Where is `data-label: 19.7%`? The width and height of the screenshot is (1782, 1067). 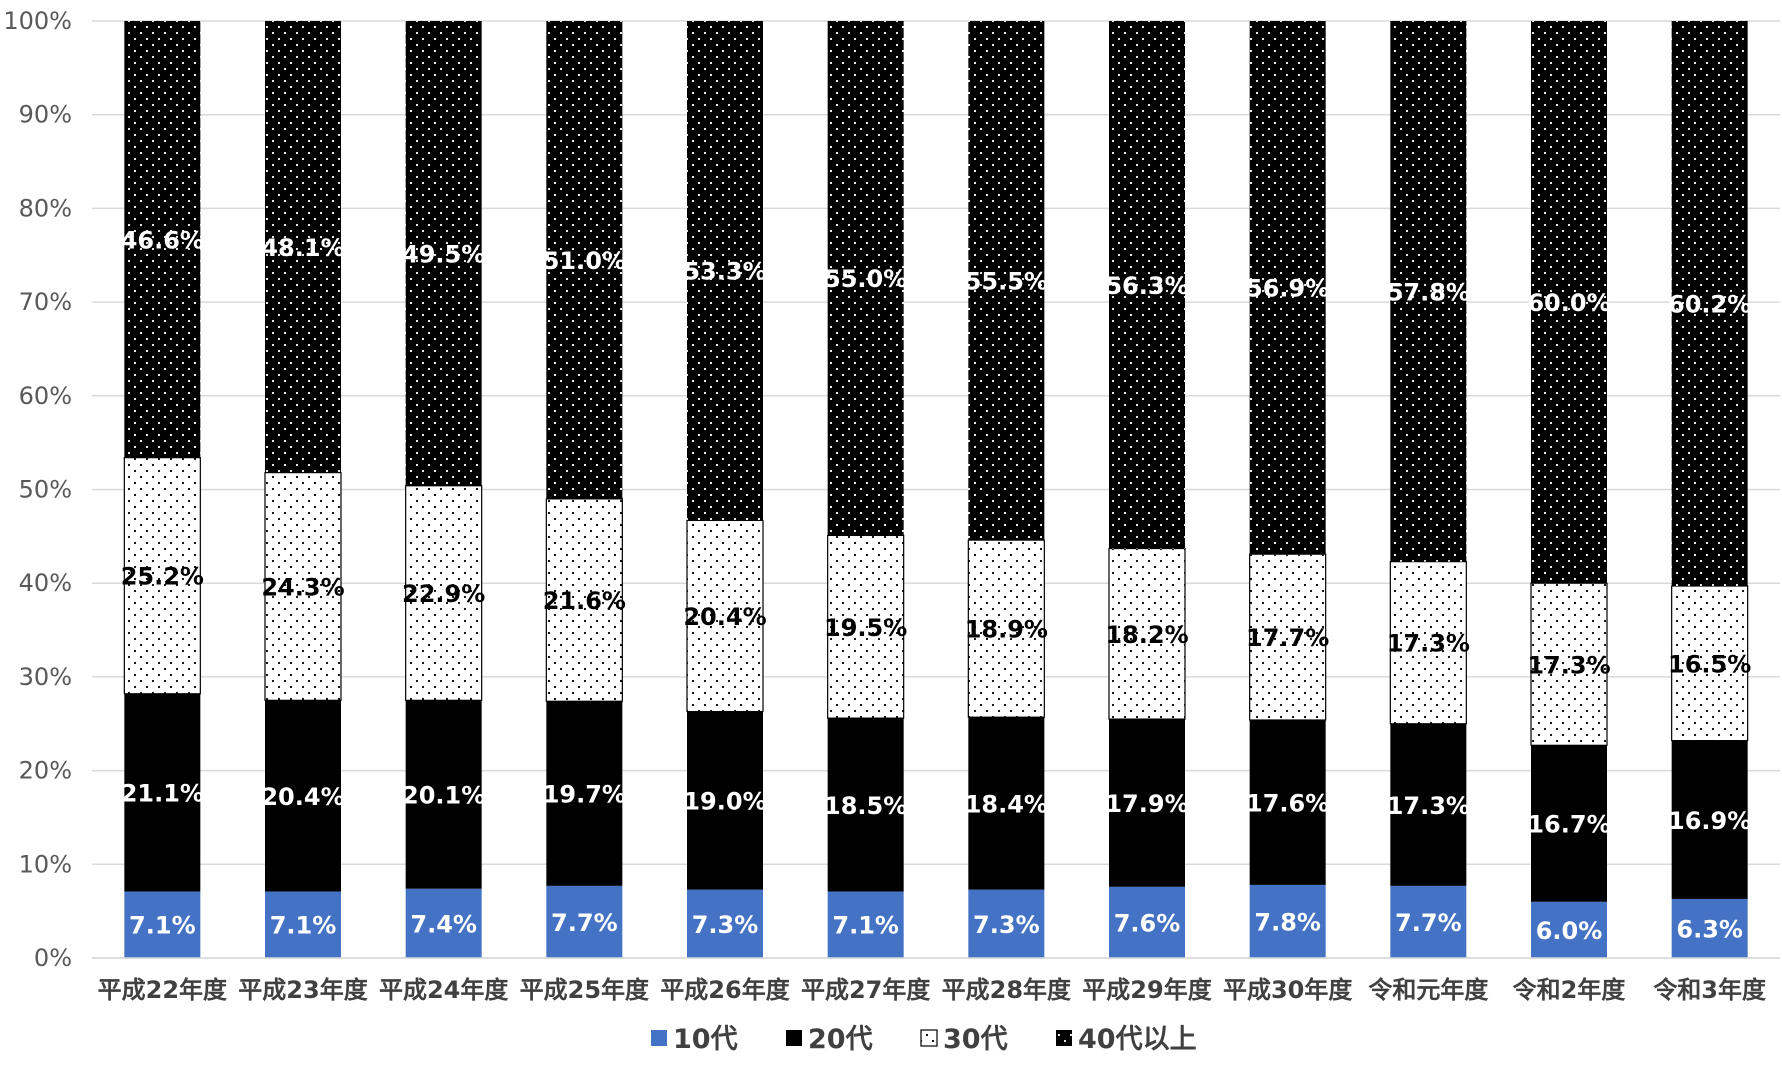 data-label: 19.7% is located at coordinates (584, 795).